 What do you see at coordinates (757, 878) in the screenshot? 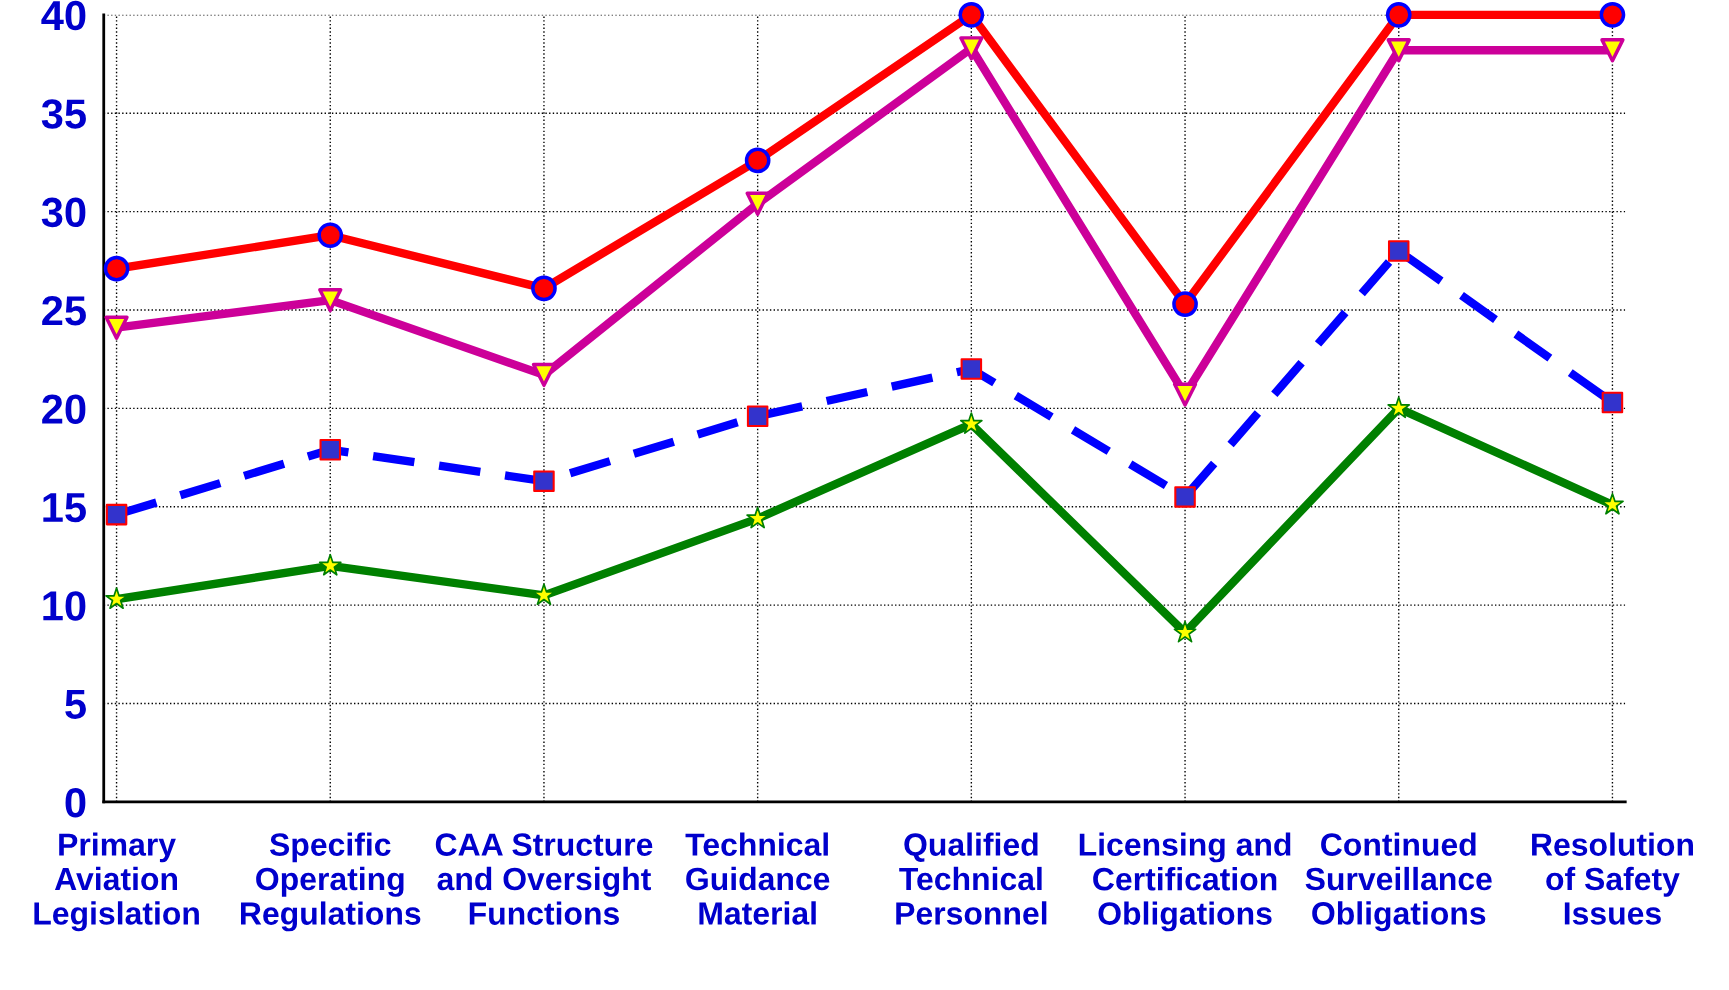
I see `x-tick-label: Technical Guidance Material` at bounding box center [757, 878].